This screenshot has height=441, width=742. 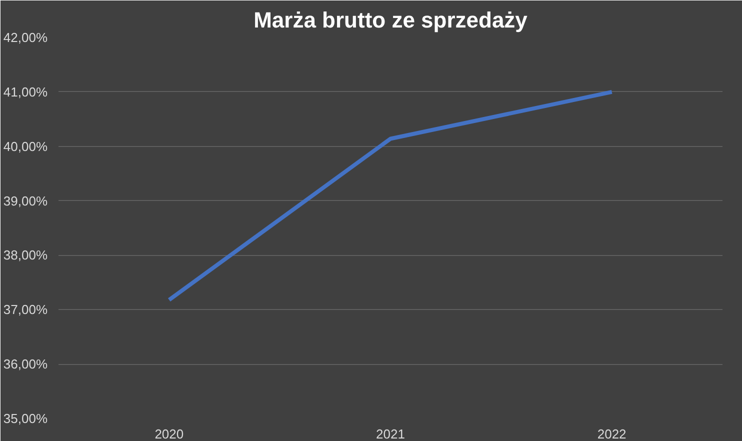 I want to click on y-tick-label: 42,00%, so click(x=25, y=37).